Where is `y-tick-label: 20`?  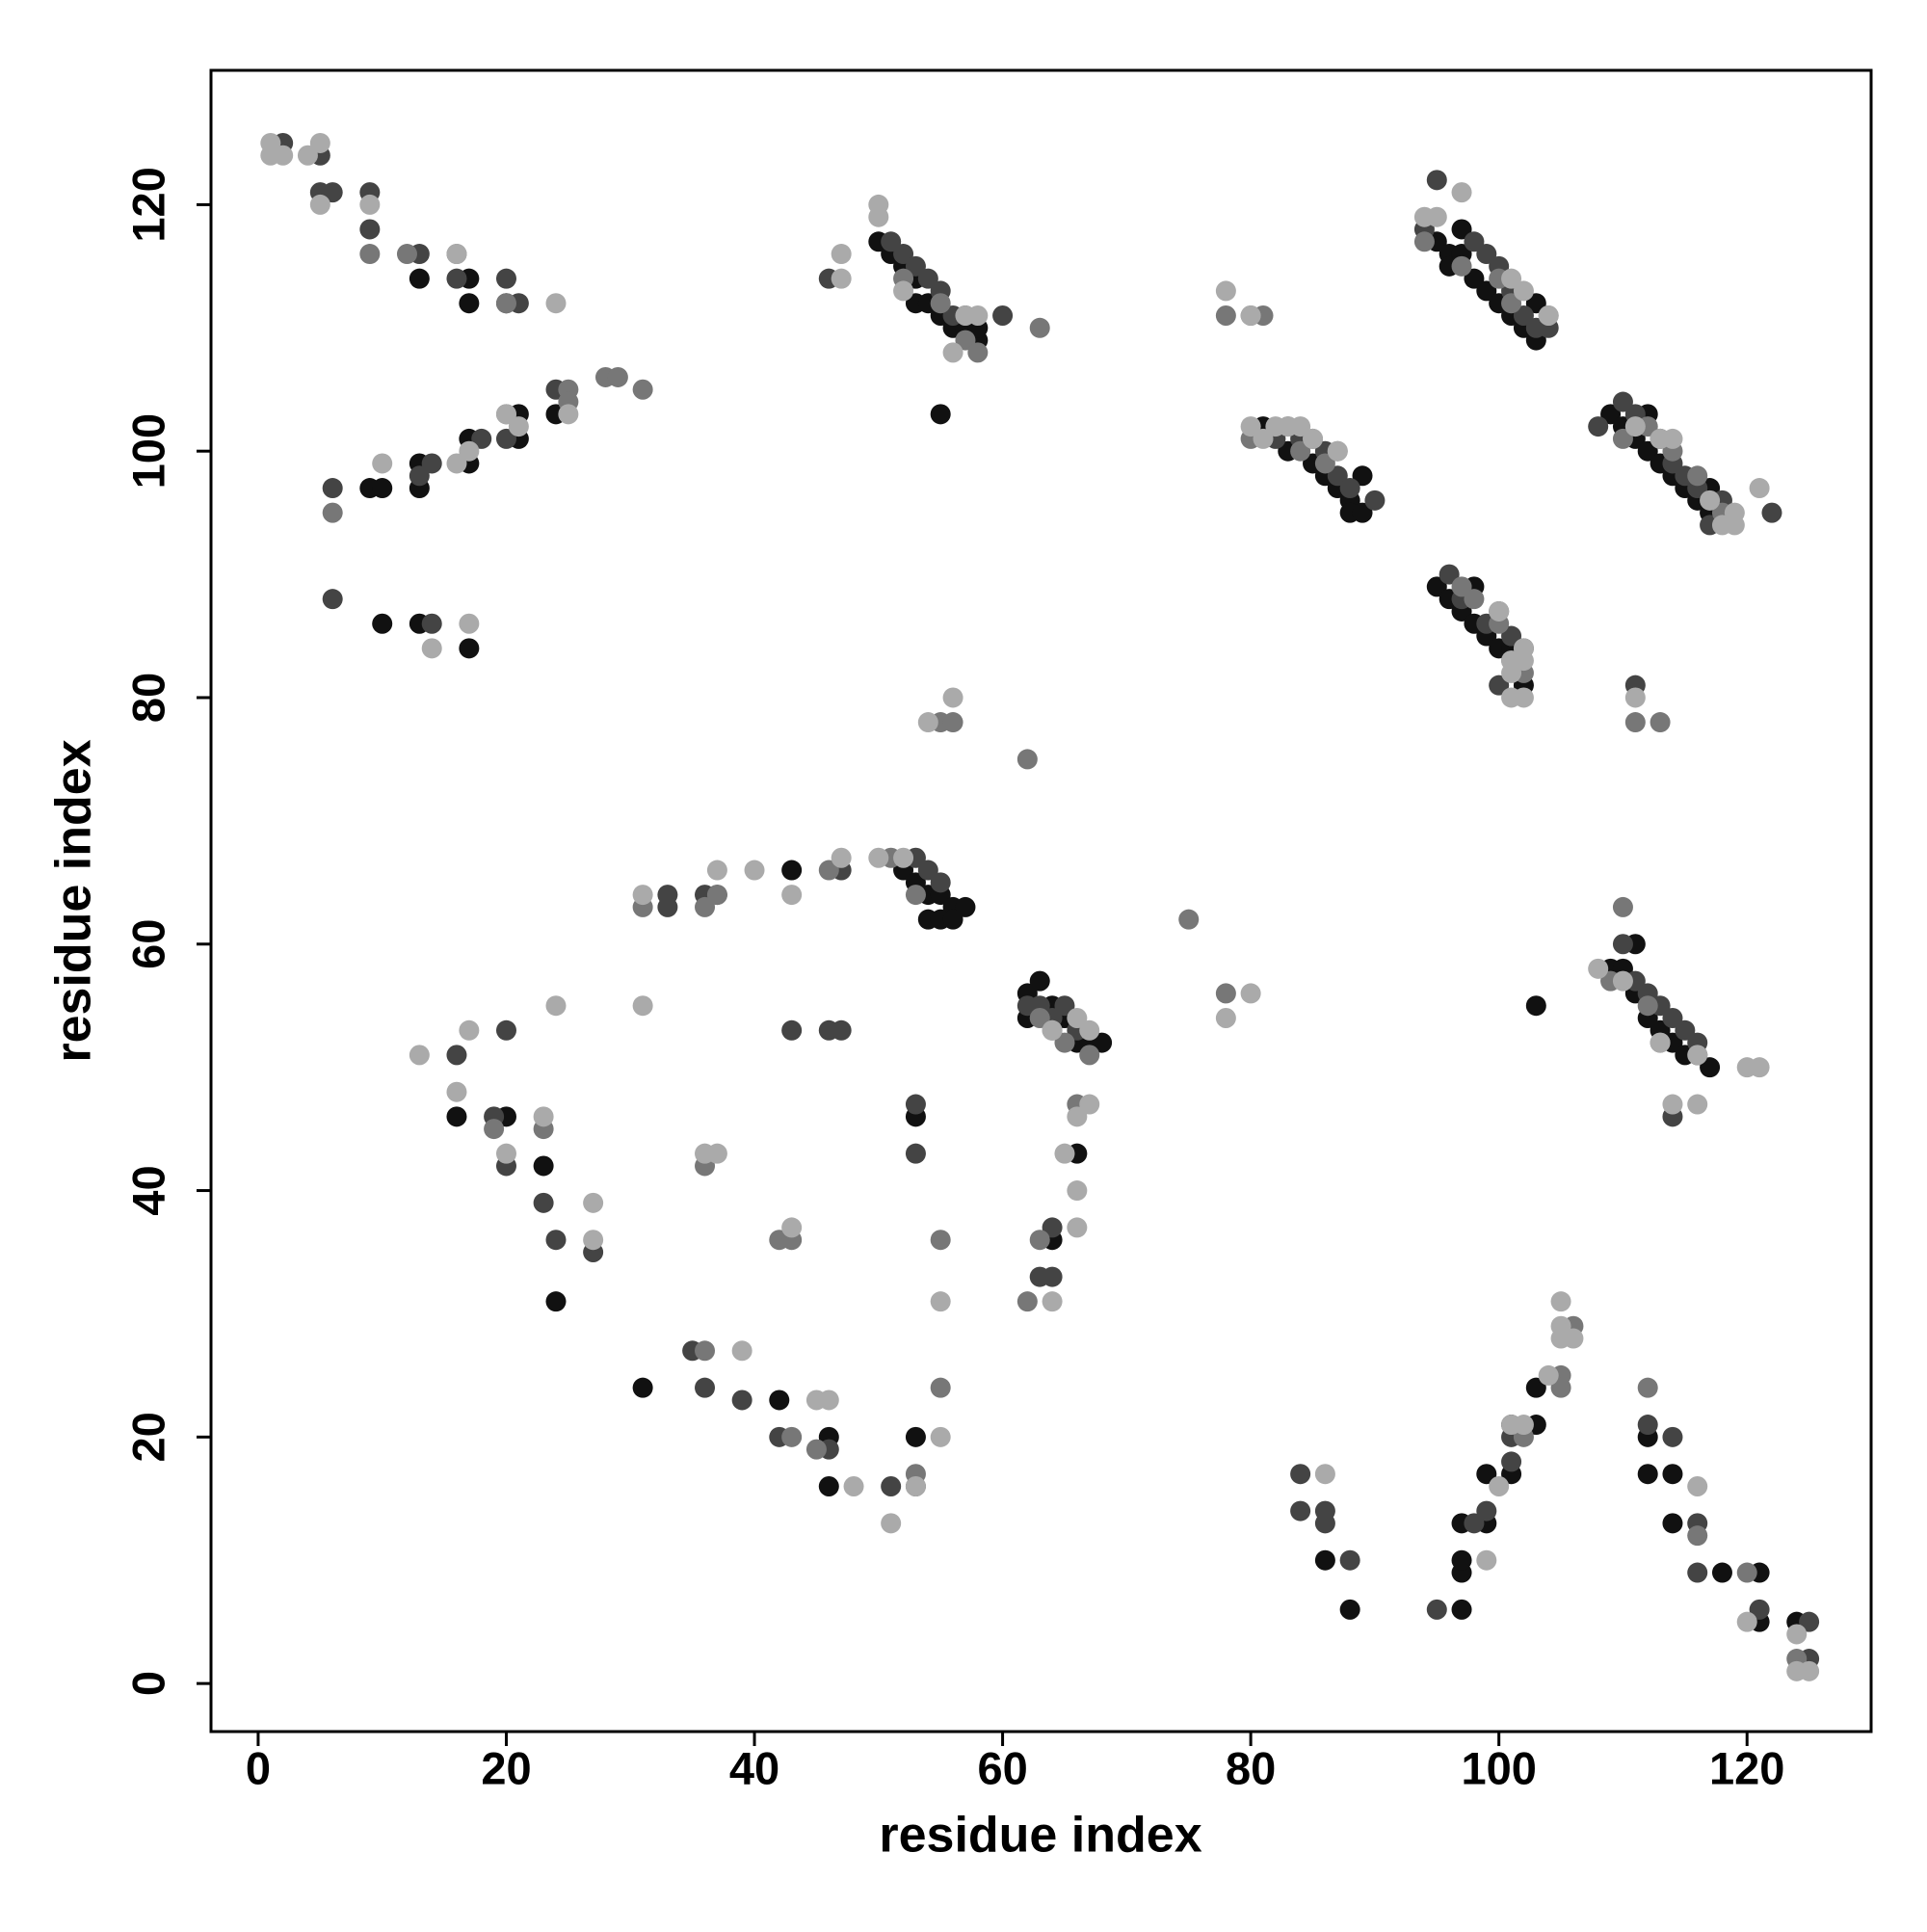
y-tick-label: 20 is located at coordinates (147, 1437).